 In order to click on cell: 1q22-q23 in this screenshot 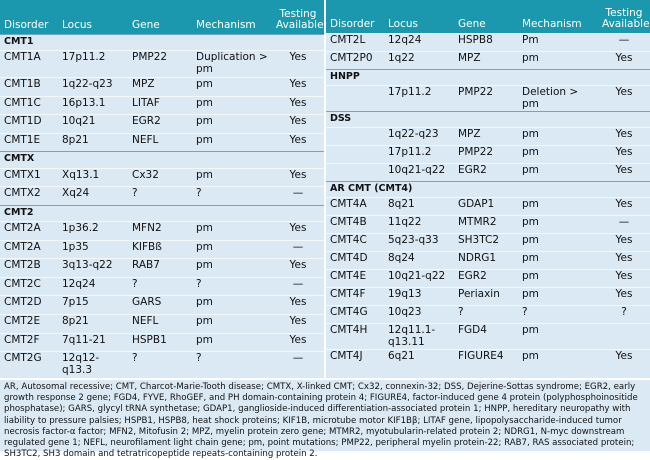, I will do `click(419, 136)`.